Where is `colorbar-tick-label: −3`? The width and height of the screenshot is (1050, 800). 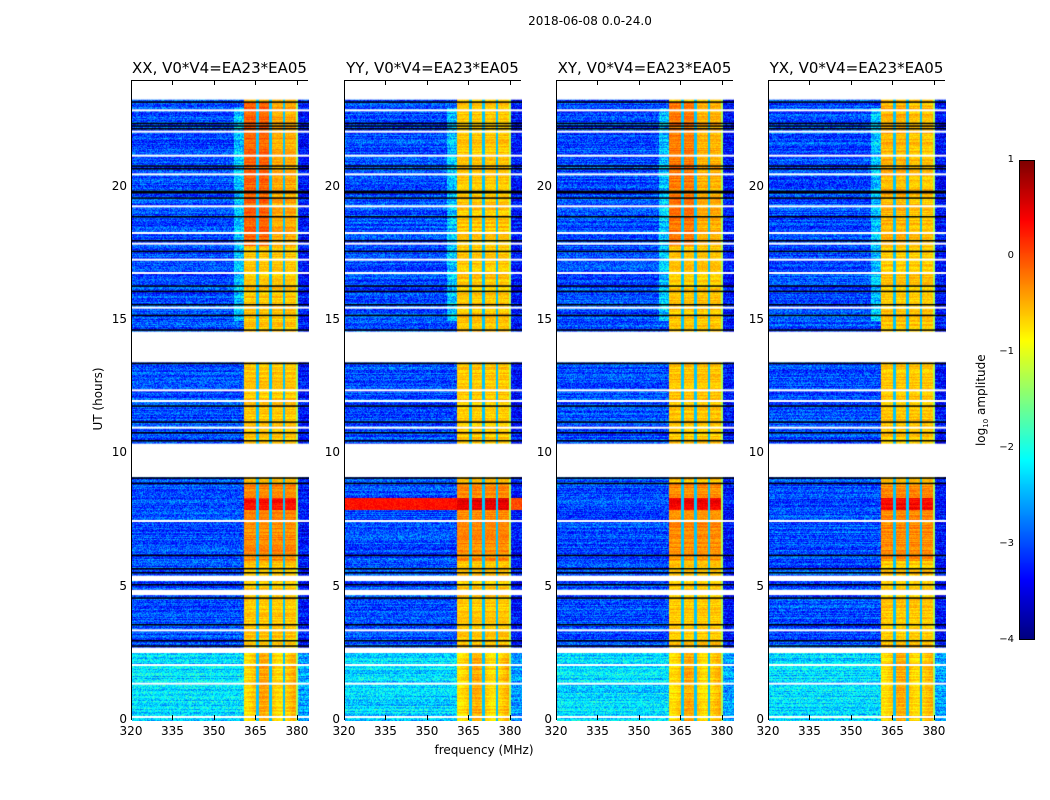 colorbar-tick-label: −3 is located at coordinates (1006, 543).